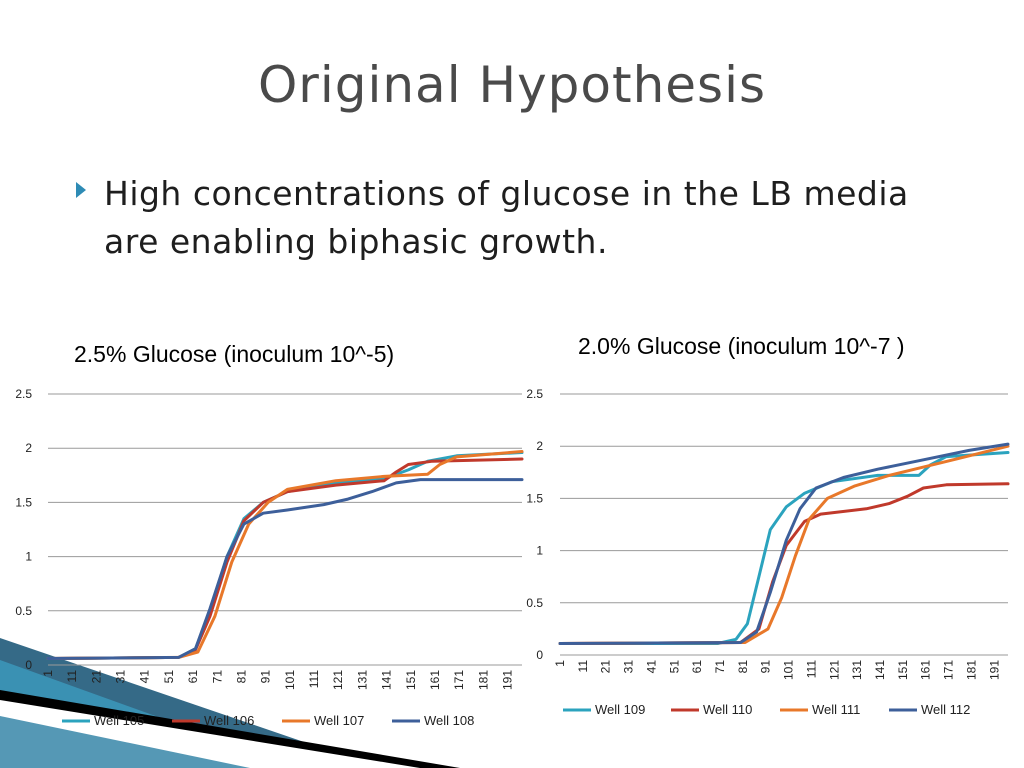 Image resolution: width=1024 pixels, height=768 pixels. I want to click on legend-label: Well 105, so click(119, 720).